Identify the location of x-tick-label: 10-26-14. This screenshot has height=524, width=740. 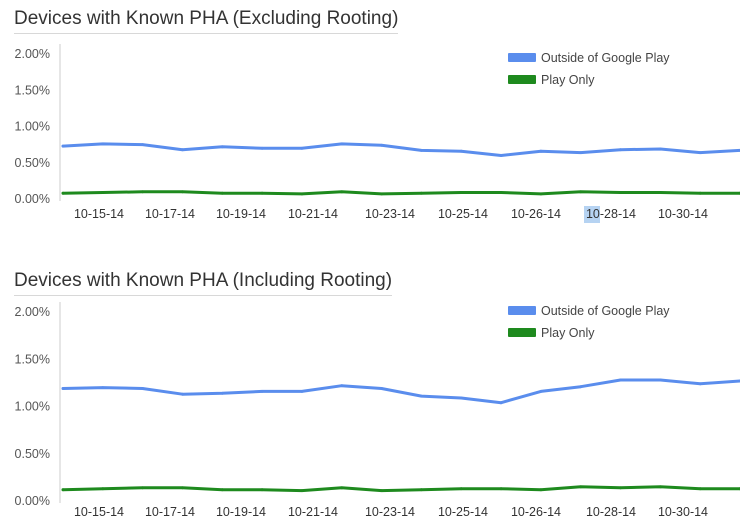
(536, 512).